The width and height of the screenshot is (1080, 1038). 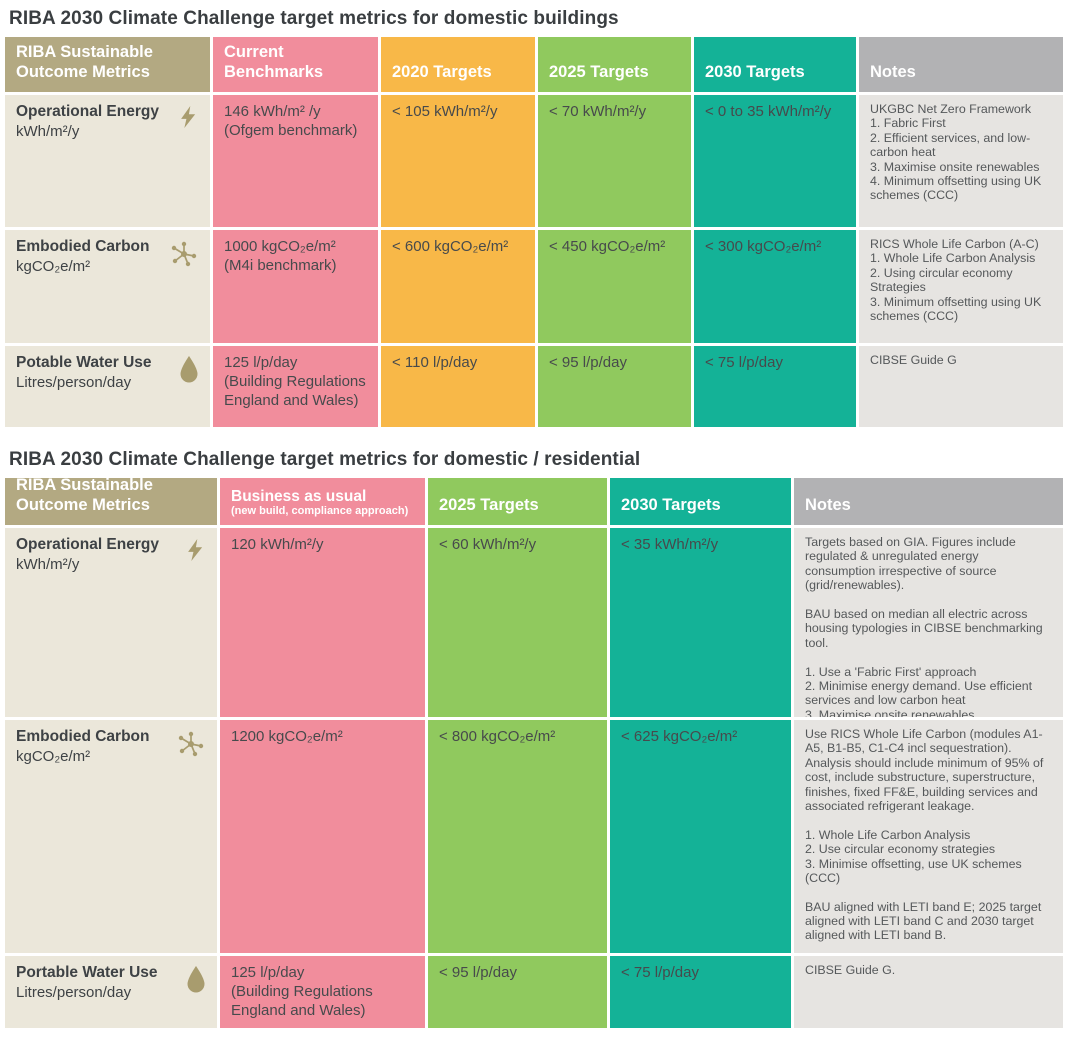 I want to click on t2r1-2025-target-cell: < 800 kgCO₂e/m², so click(x=517, y=836).